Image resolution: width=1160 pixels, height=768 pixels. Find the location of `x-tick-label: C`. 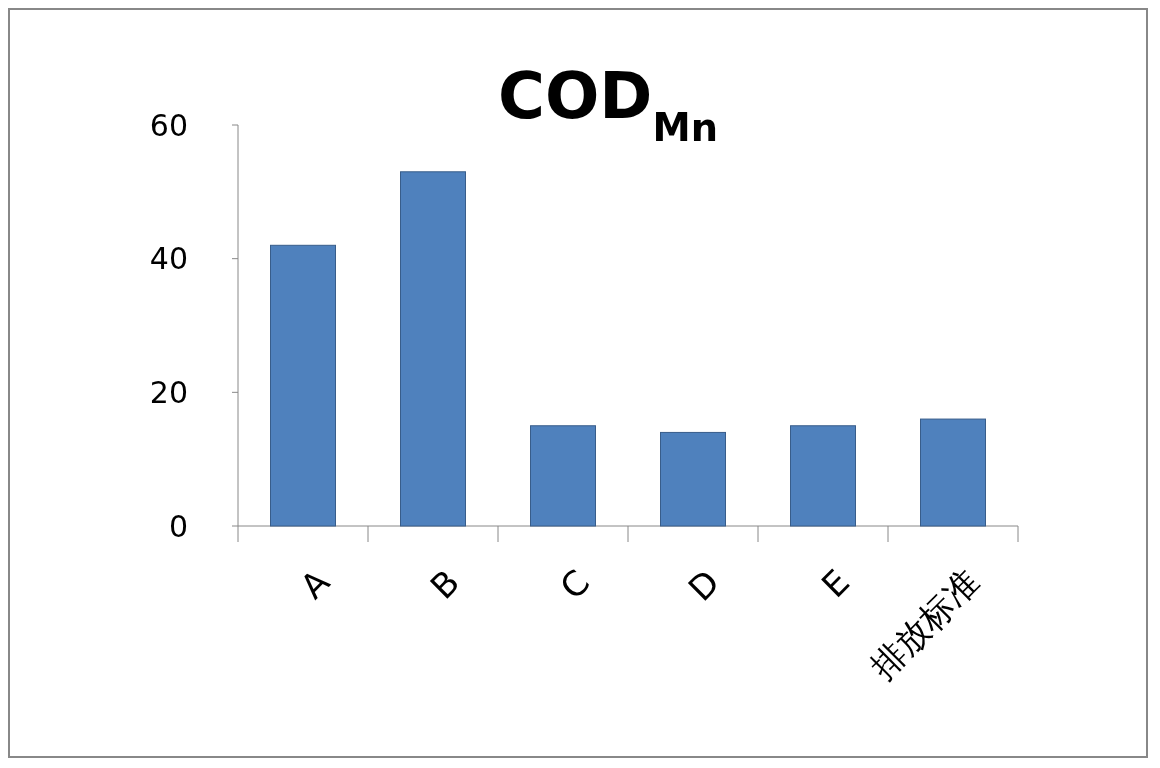

x-tick-label: C is located at coordinates (574, 584).